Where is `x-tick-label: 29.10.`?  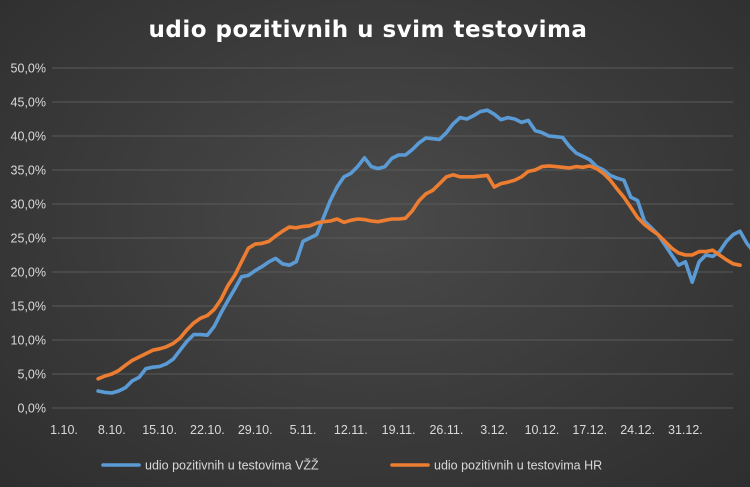 x-tick-label: 29.10. is located at coordinates (255, 430).